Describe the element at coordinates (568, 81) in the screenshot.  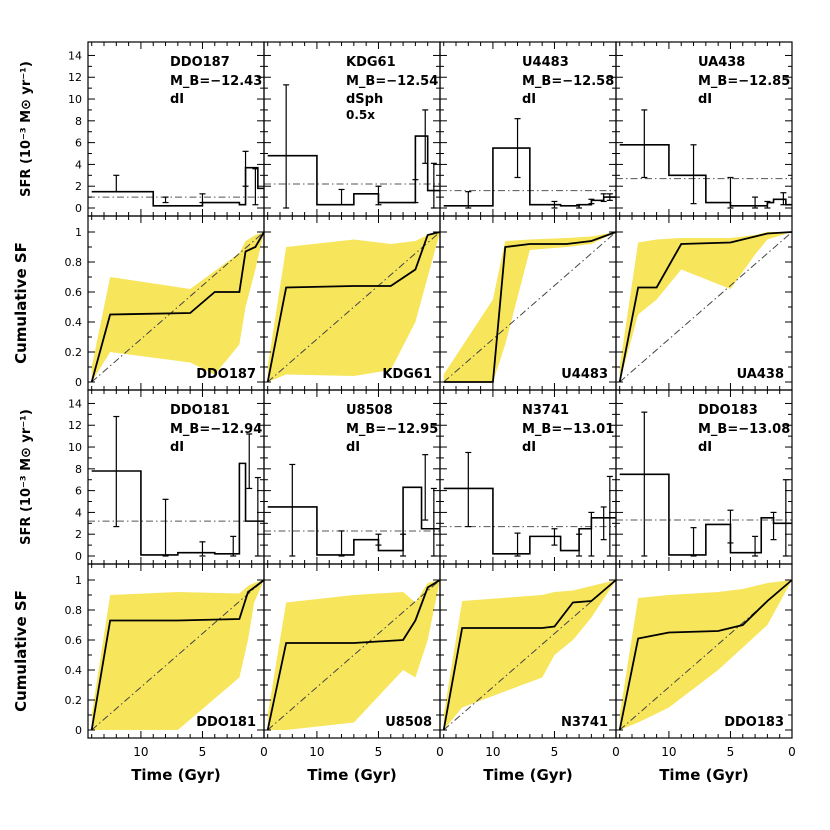
I see `absolute-magnitude: M_B=−12.58` at that location.